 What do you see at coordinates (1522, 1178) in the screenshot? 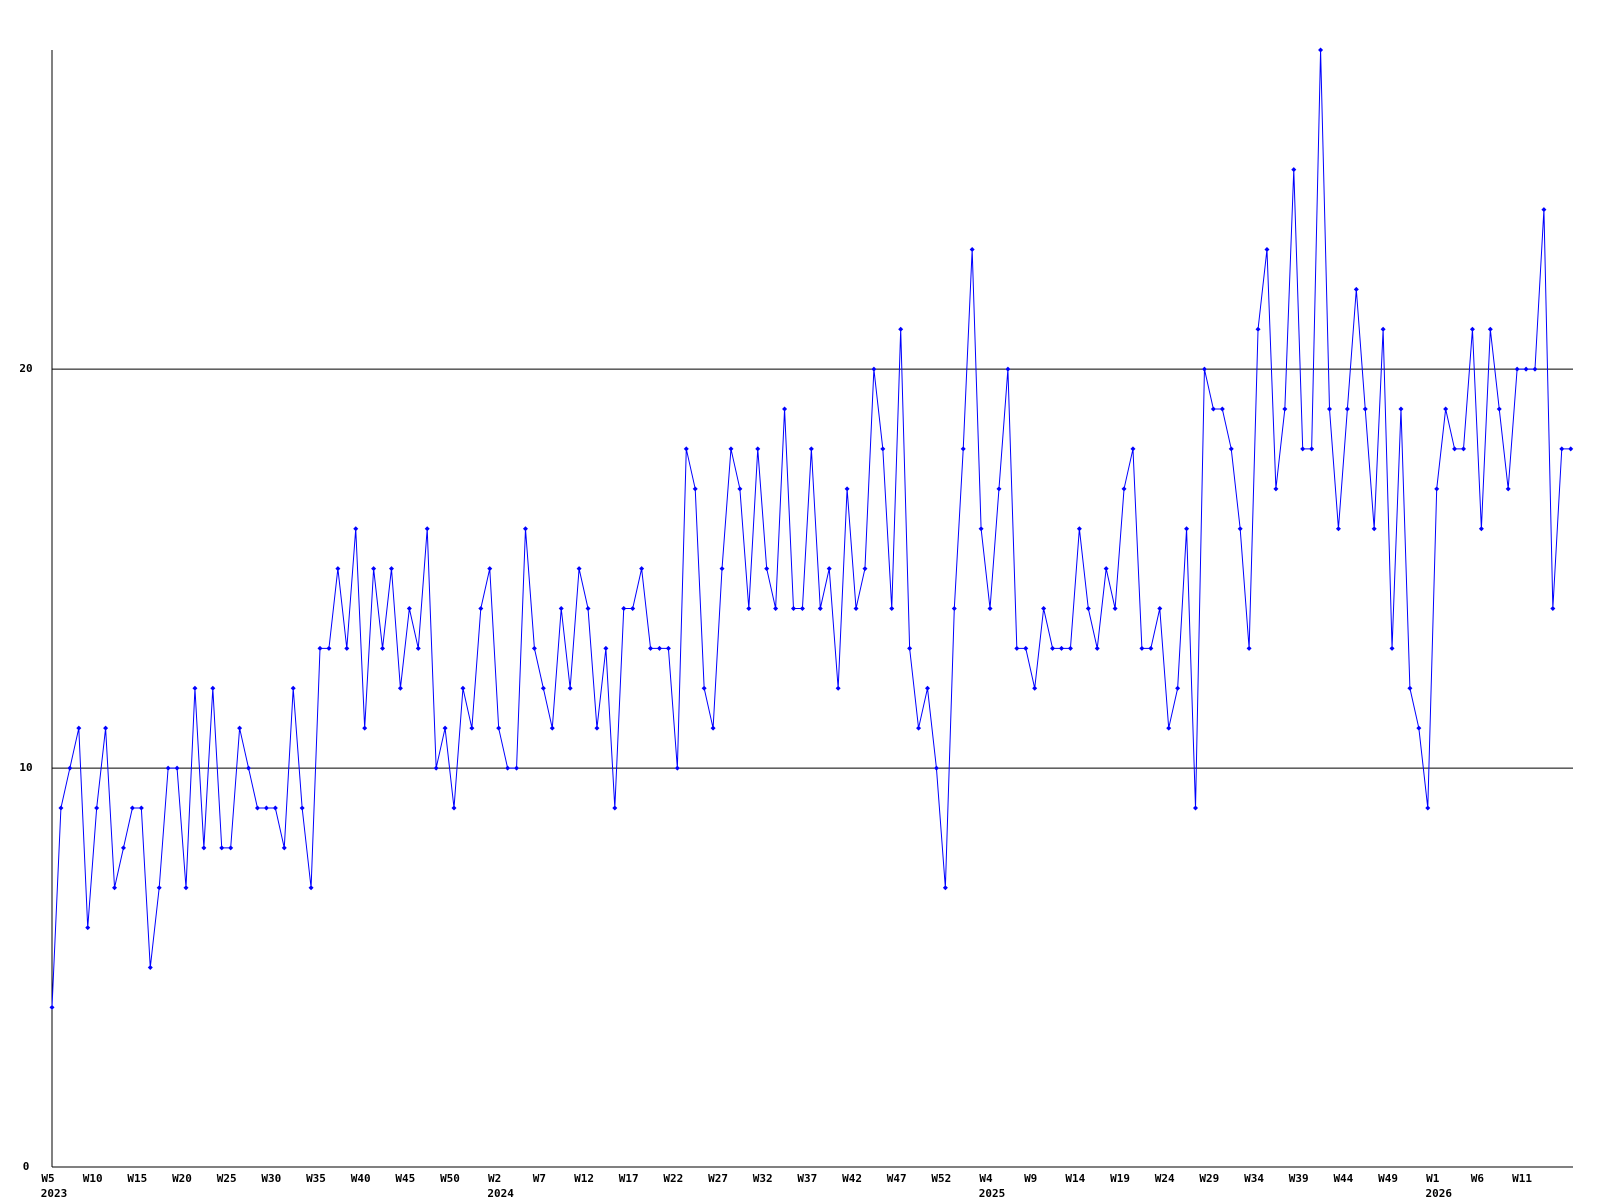
I see `x-tick-label: W11` at bounding box center [1522, 1178].